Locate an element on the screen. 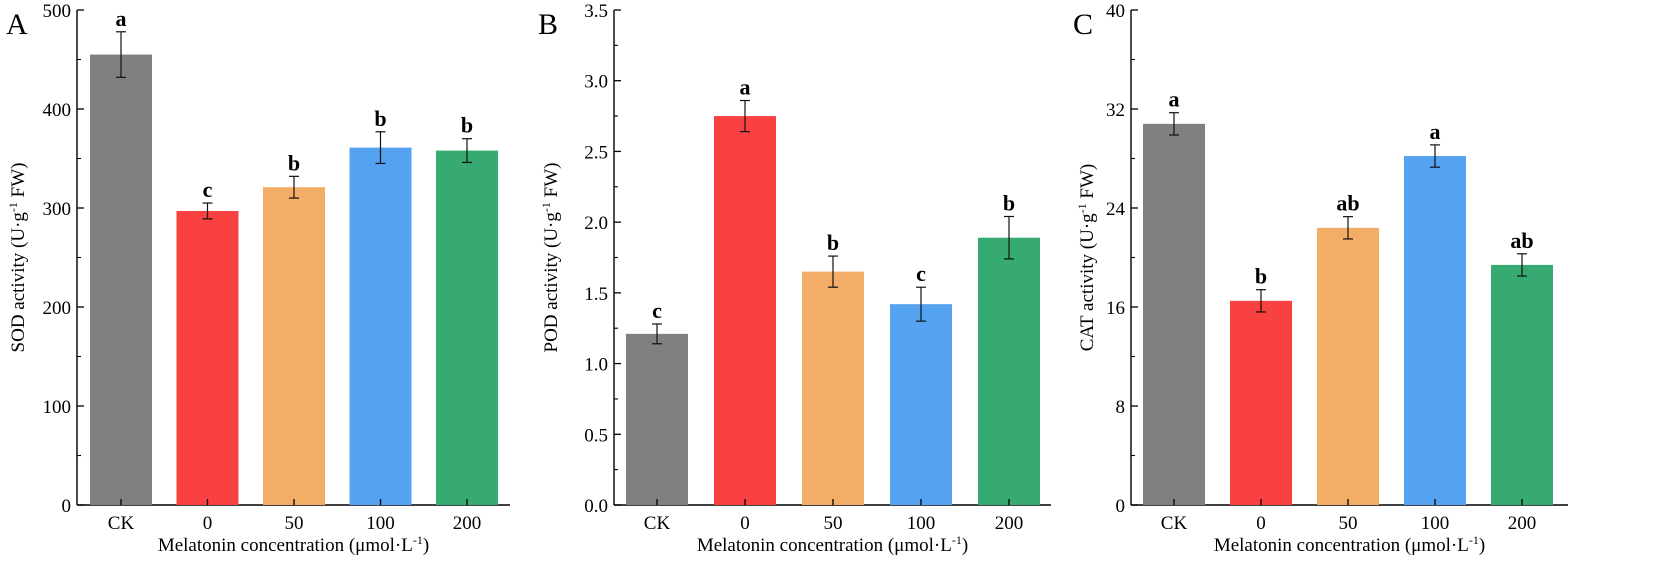  y-tick-label: 8 is located at coordinates (1121, 407).